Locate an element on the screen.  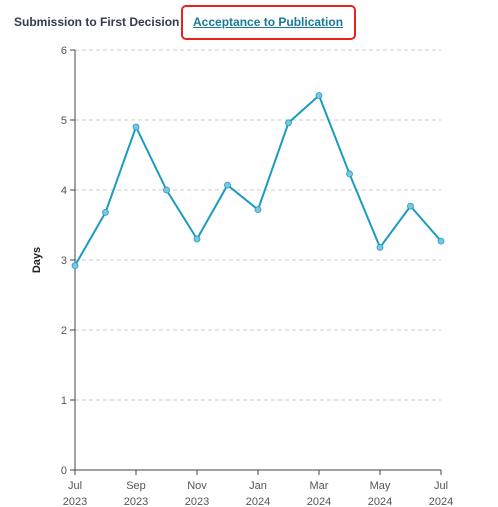
x-tick-label-month: May is located at coordinates (380, 486).